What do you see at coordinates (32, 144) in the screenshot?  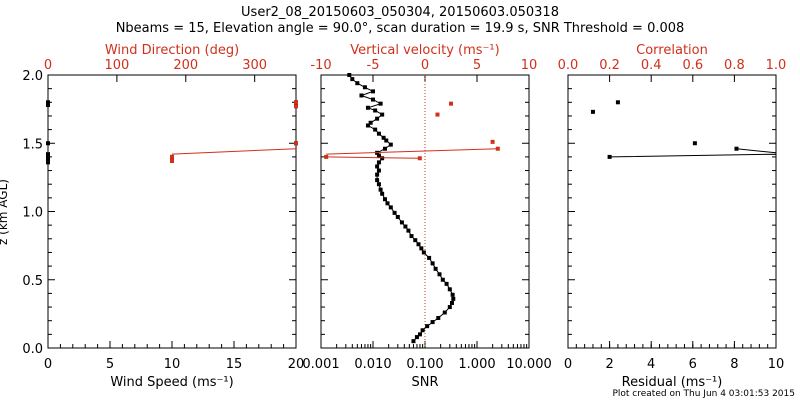 I see `y-tick-label: 1.5` at bounding box center [32, 144].